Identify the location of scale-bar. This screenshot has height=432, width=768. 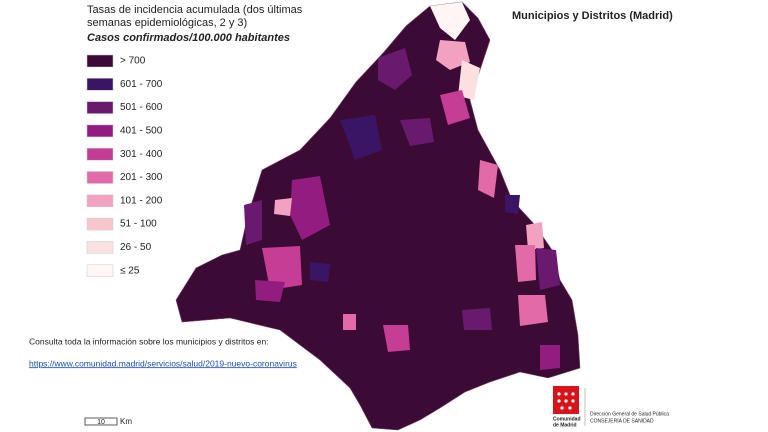
(101, 421).